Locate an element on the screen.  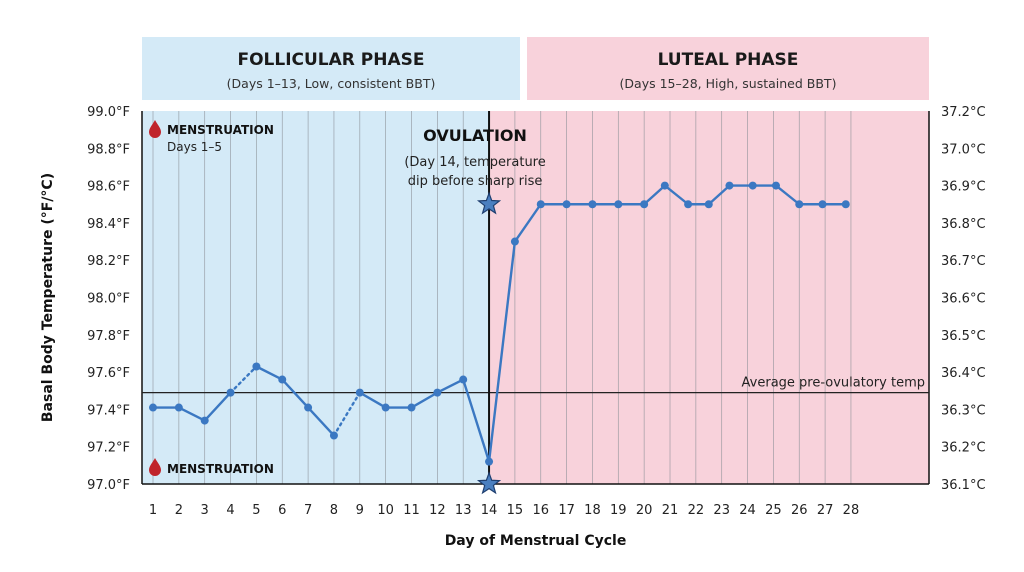
luteal-phase-subtitle: (Days 15–28, High, sustained BBT) is located at coordinates (728, 83).